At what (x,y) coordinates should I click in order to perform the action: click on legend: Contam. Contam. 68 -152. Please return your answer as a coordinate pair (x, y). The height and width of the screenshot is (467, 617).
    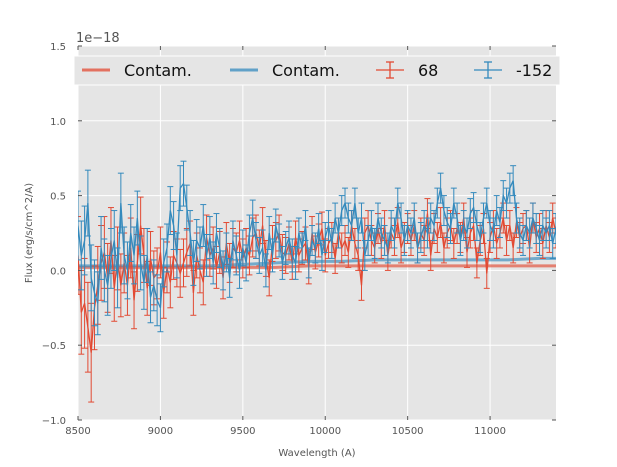
    Looking at the image, I should click on (317, 70).